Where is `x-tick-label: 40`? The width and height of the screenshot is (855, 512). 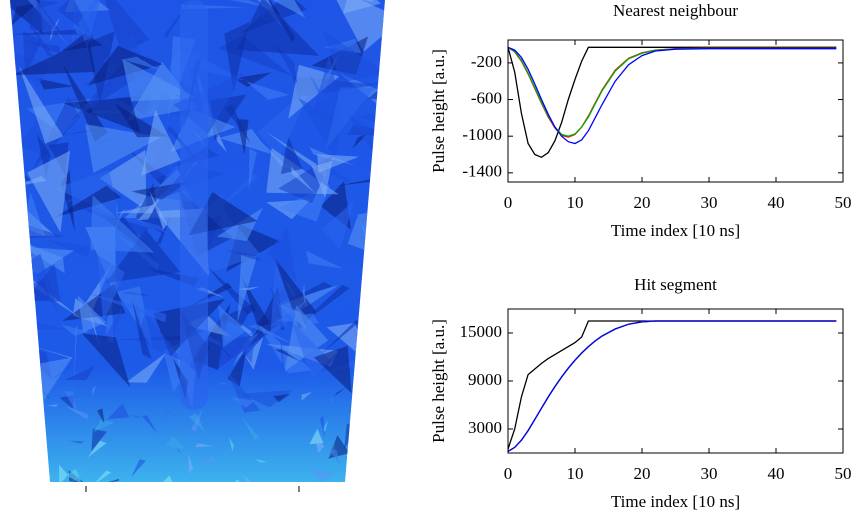 x-tick-label: 40 is located at coordinates (776, 202).